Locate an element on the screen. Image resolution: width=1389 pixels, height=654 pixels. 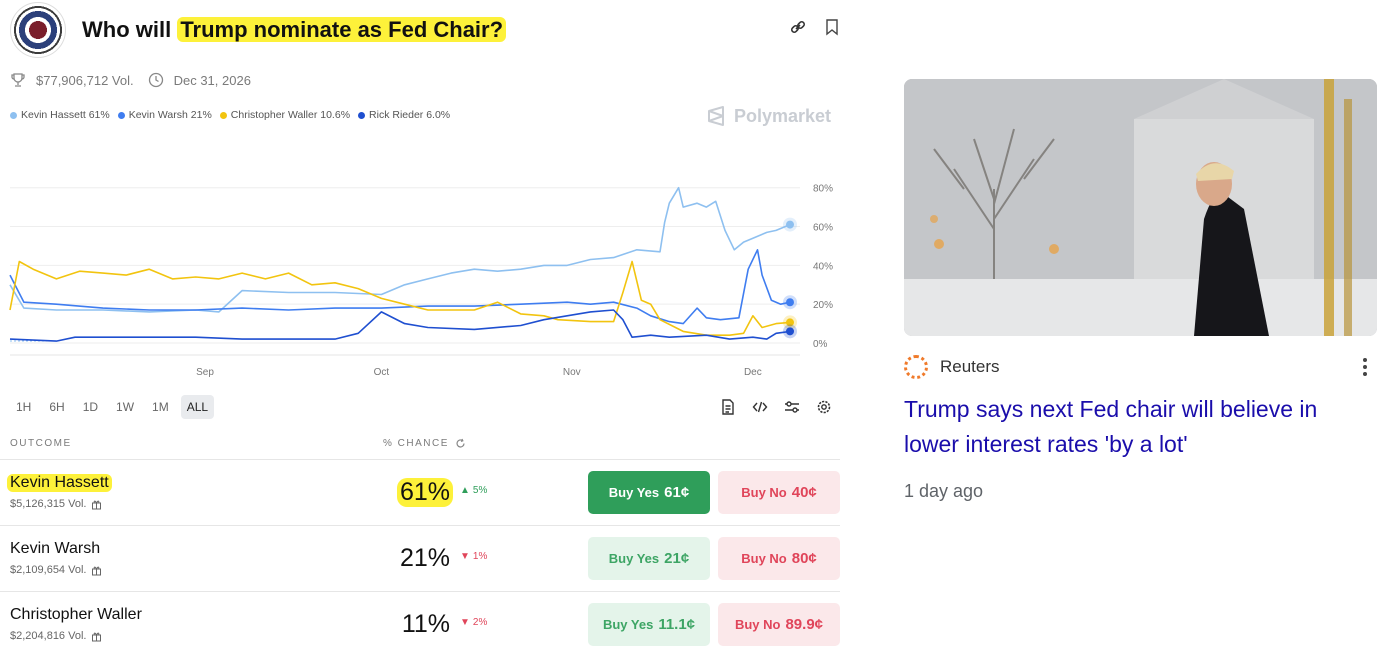
x-tick-label: Oct is located at coordinates (382, 372).